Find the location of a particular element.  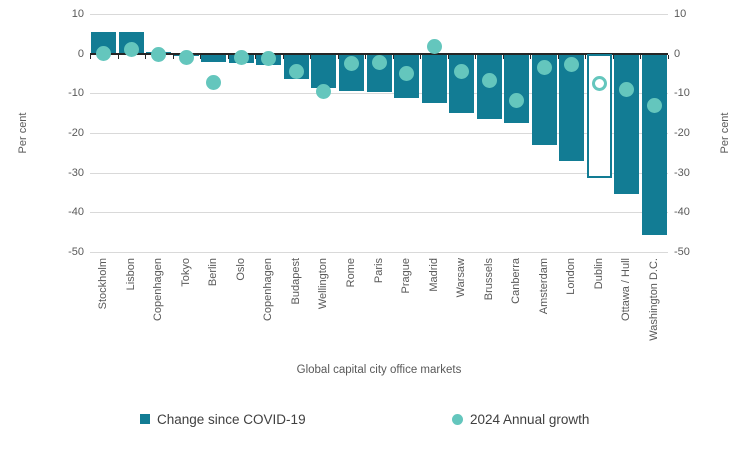

legend-circle-swatch is located at coordinates (457, 419).